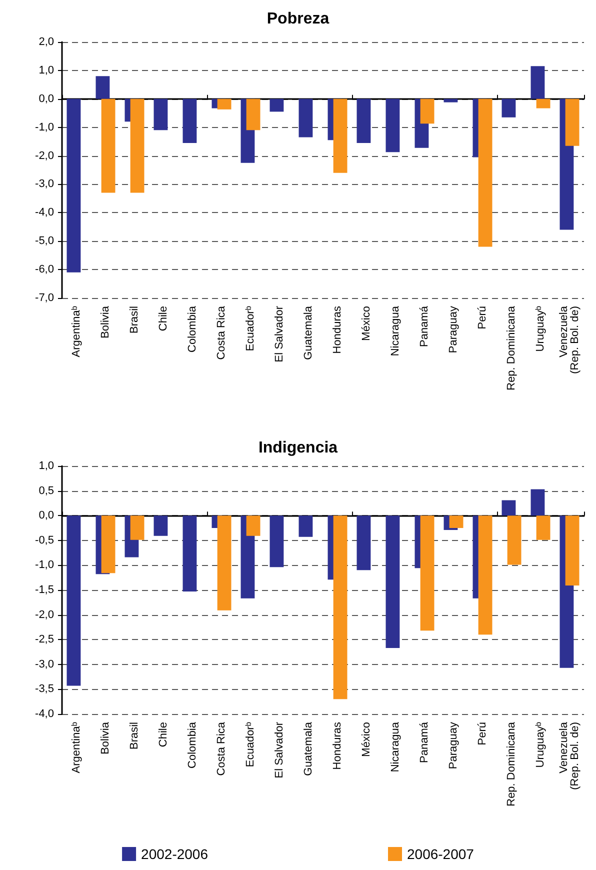  I want to click on y-tick-label: -6,0, so click(44, 270).